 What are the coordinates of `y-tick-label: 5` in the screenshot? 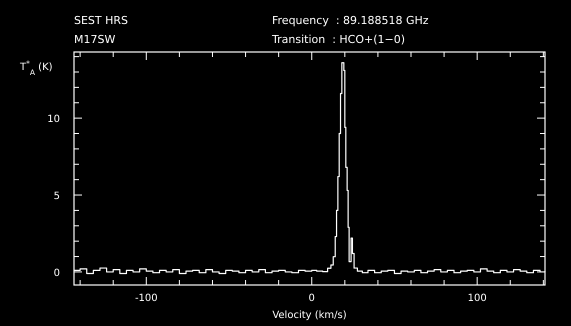 It's located at (57, 196).